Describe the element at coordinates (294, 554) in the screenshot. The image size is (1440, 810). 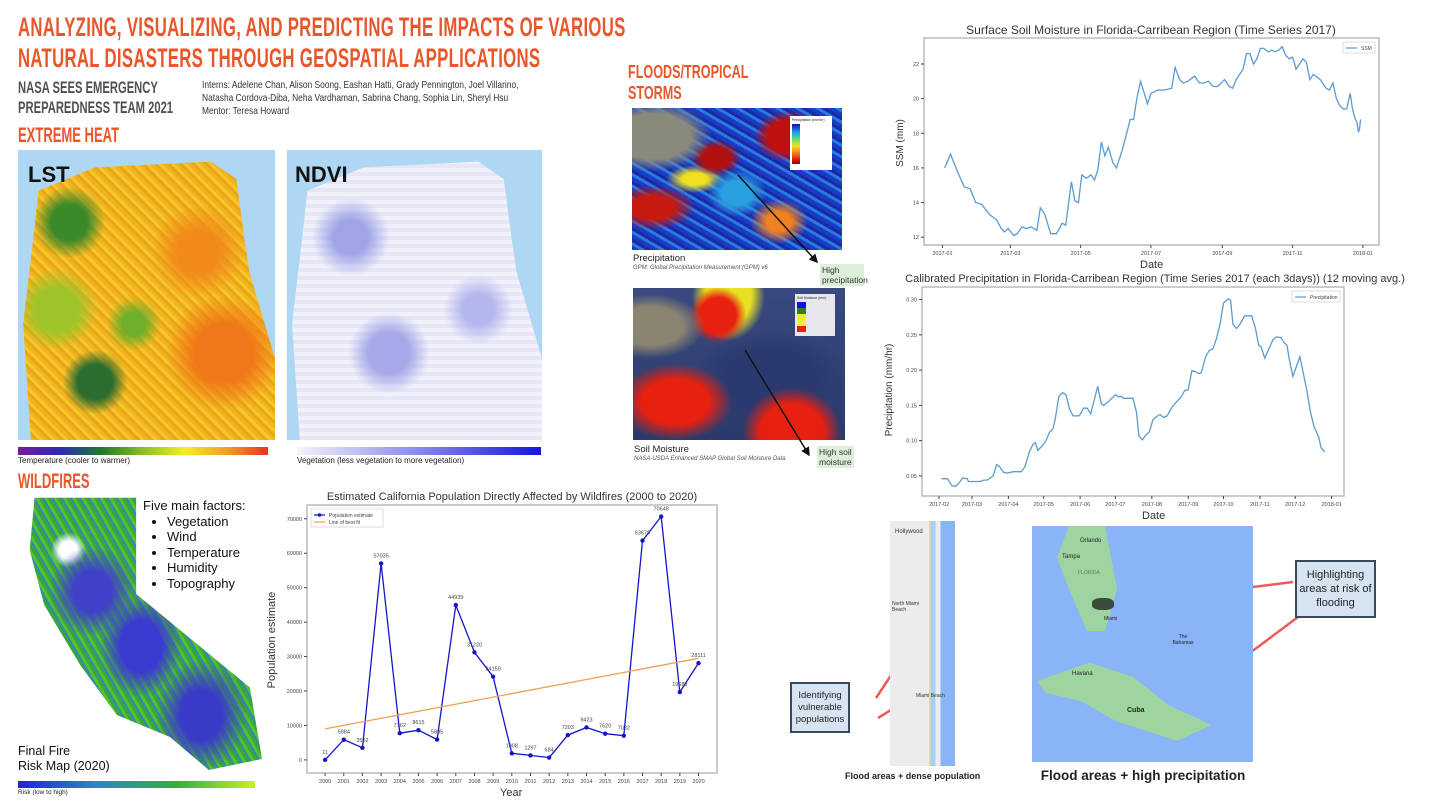
I see `y-tick-label: 60000` at that location.